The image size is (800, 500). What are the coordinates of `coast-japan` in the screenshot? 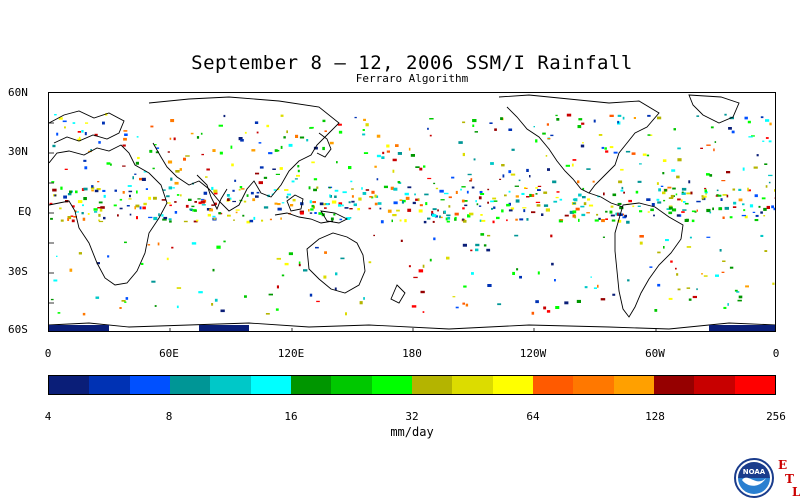 It's located at (324, 145).